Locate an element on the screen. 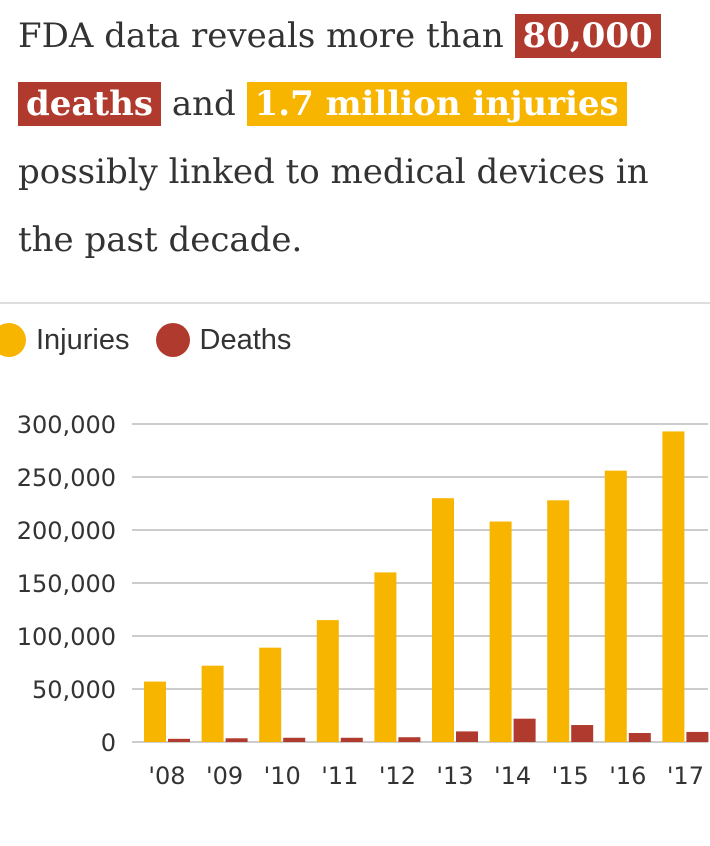 Image resolution: width=710 pixels, height=846 pixels. legend-item-injuries: Injuries is located at coordinates (65, 340).